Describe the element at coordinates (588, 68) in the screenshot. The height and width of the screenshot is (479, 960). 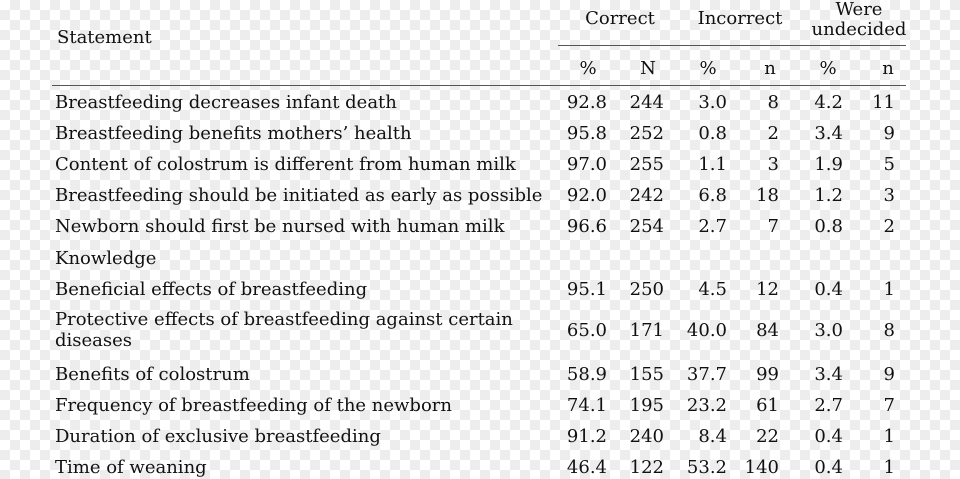
I see `subheader-correct-pct: %` at that location.